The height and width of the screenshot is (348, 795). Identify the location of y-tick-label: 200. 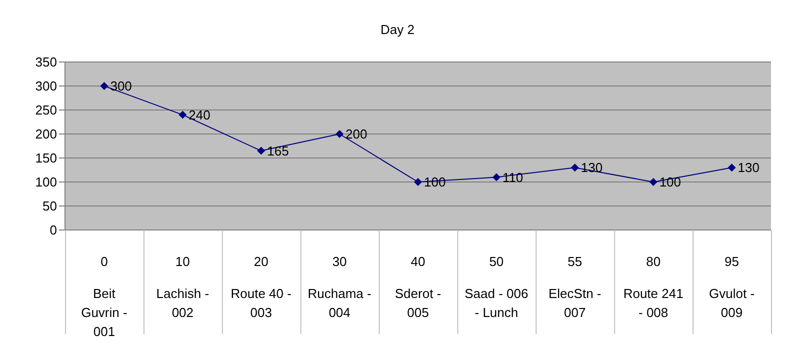
(46, 134).